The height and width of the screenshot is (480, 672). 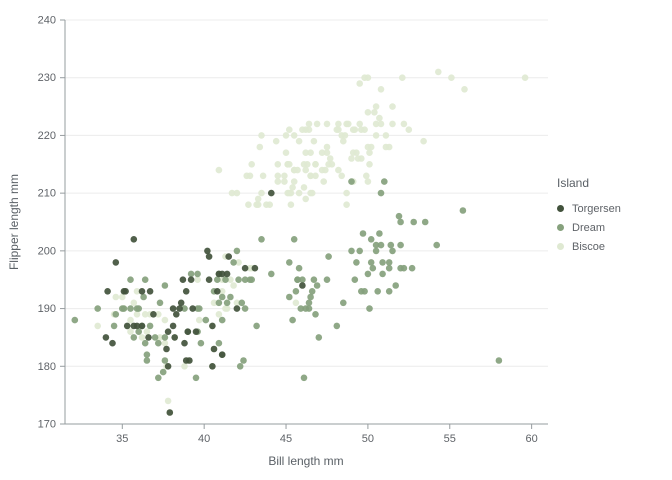 What do you see at coordinates (560, 246) in the screenshot?
I see `legend-swatch-biscoe` at bounding box center [560, 246].